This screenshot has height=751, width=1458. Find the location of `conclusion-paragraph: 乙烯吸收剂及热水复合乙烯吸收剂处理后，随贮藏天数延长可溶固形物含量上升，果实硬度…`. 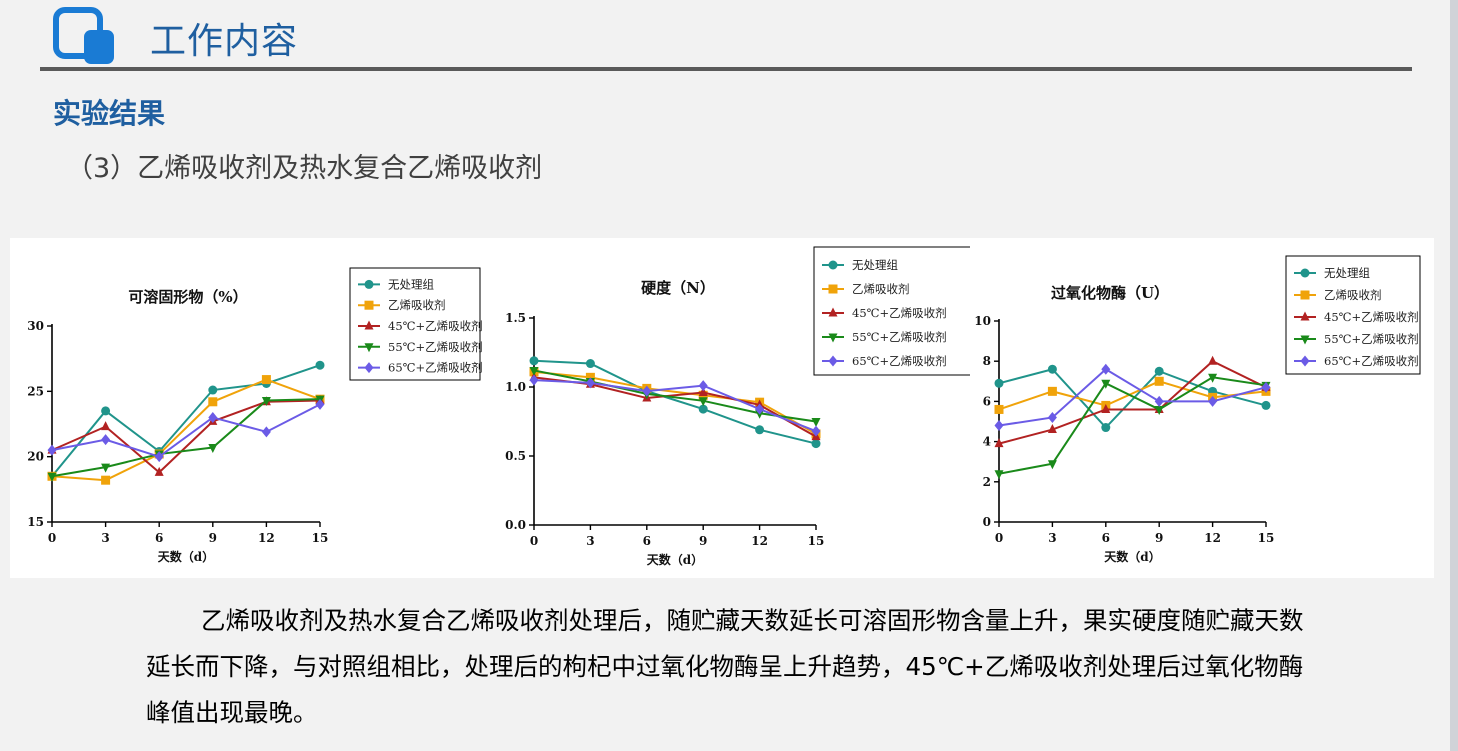

conclusion-paragraph: 乙烯吸收剂及热水复合乙烯吸收剂处理后，随贮藏天数延长可溶固形物含量上升，果实硬度… is located at coordinates (725, 666).